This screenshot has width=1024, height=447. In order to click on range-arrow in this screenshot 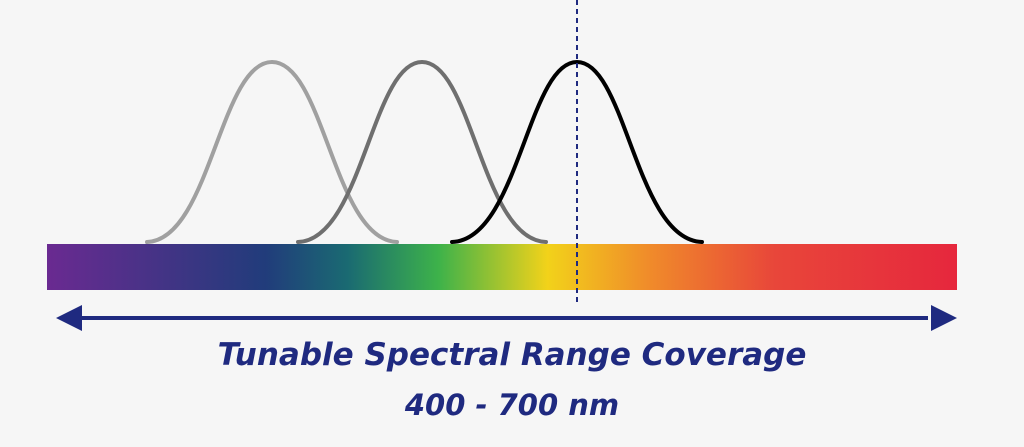, I will do `click(506, 318)`.